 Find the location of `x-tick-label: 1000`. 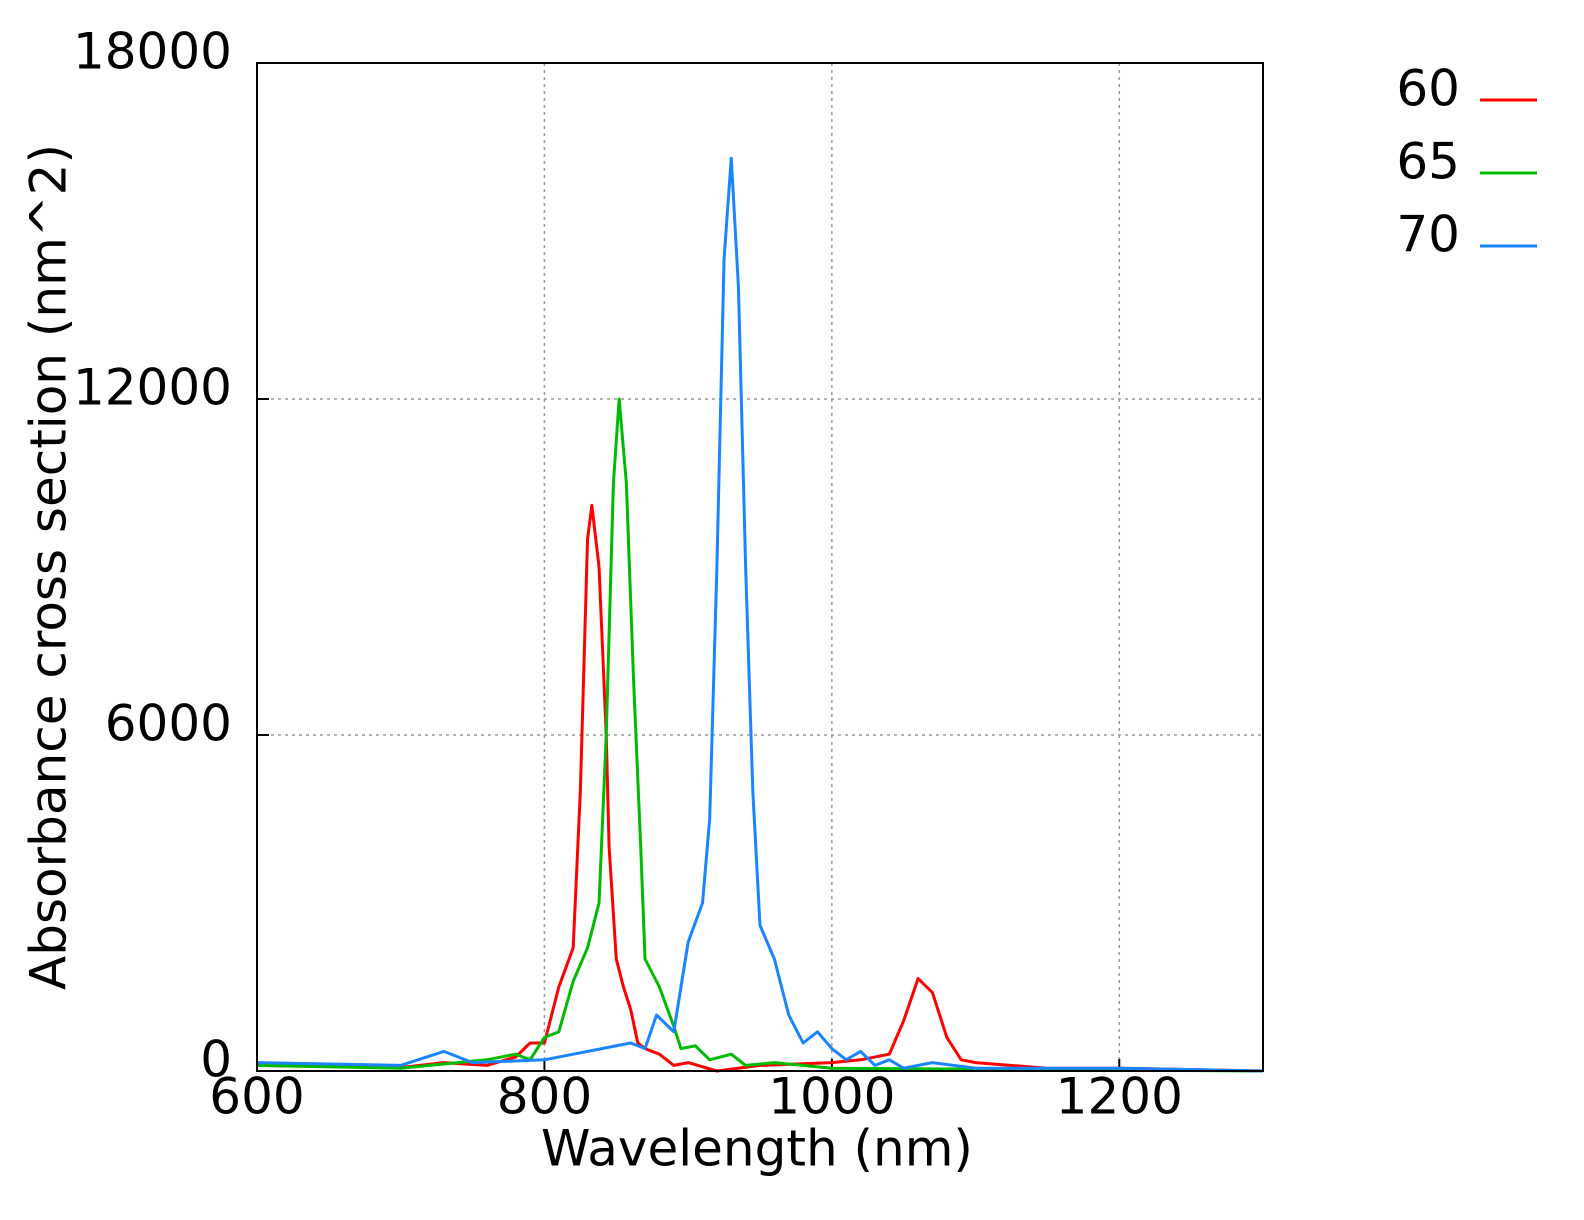

x-tick-label: 1000 is located at coordinates (831, 1097).